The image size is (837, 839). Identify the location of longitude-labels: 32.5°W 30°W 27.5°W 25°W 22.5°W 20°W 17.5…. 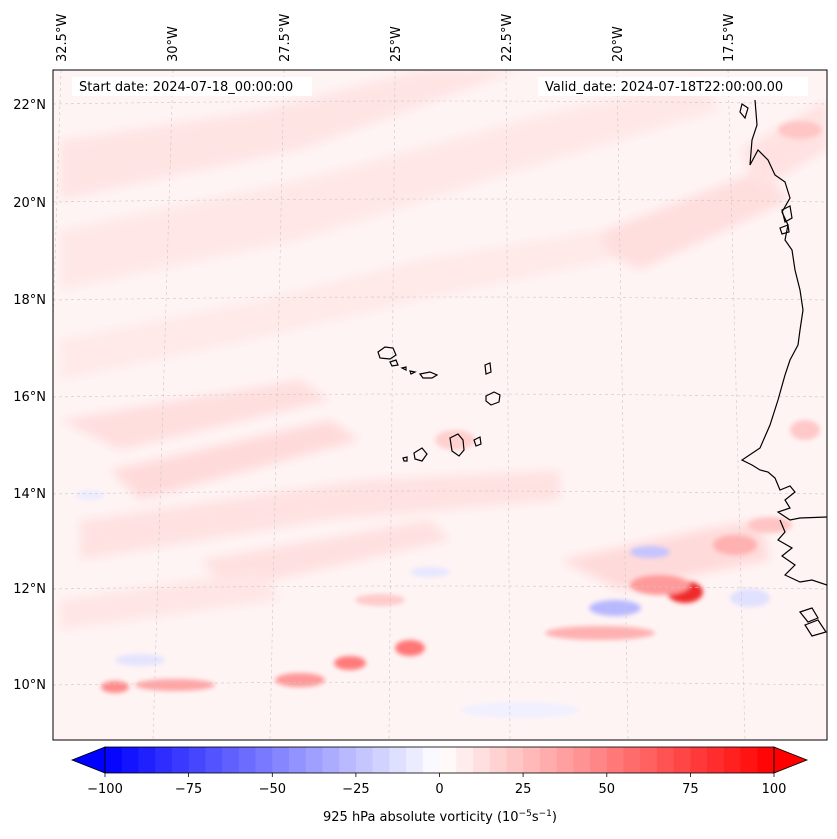
(396, 38).